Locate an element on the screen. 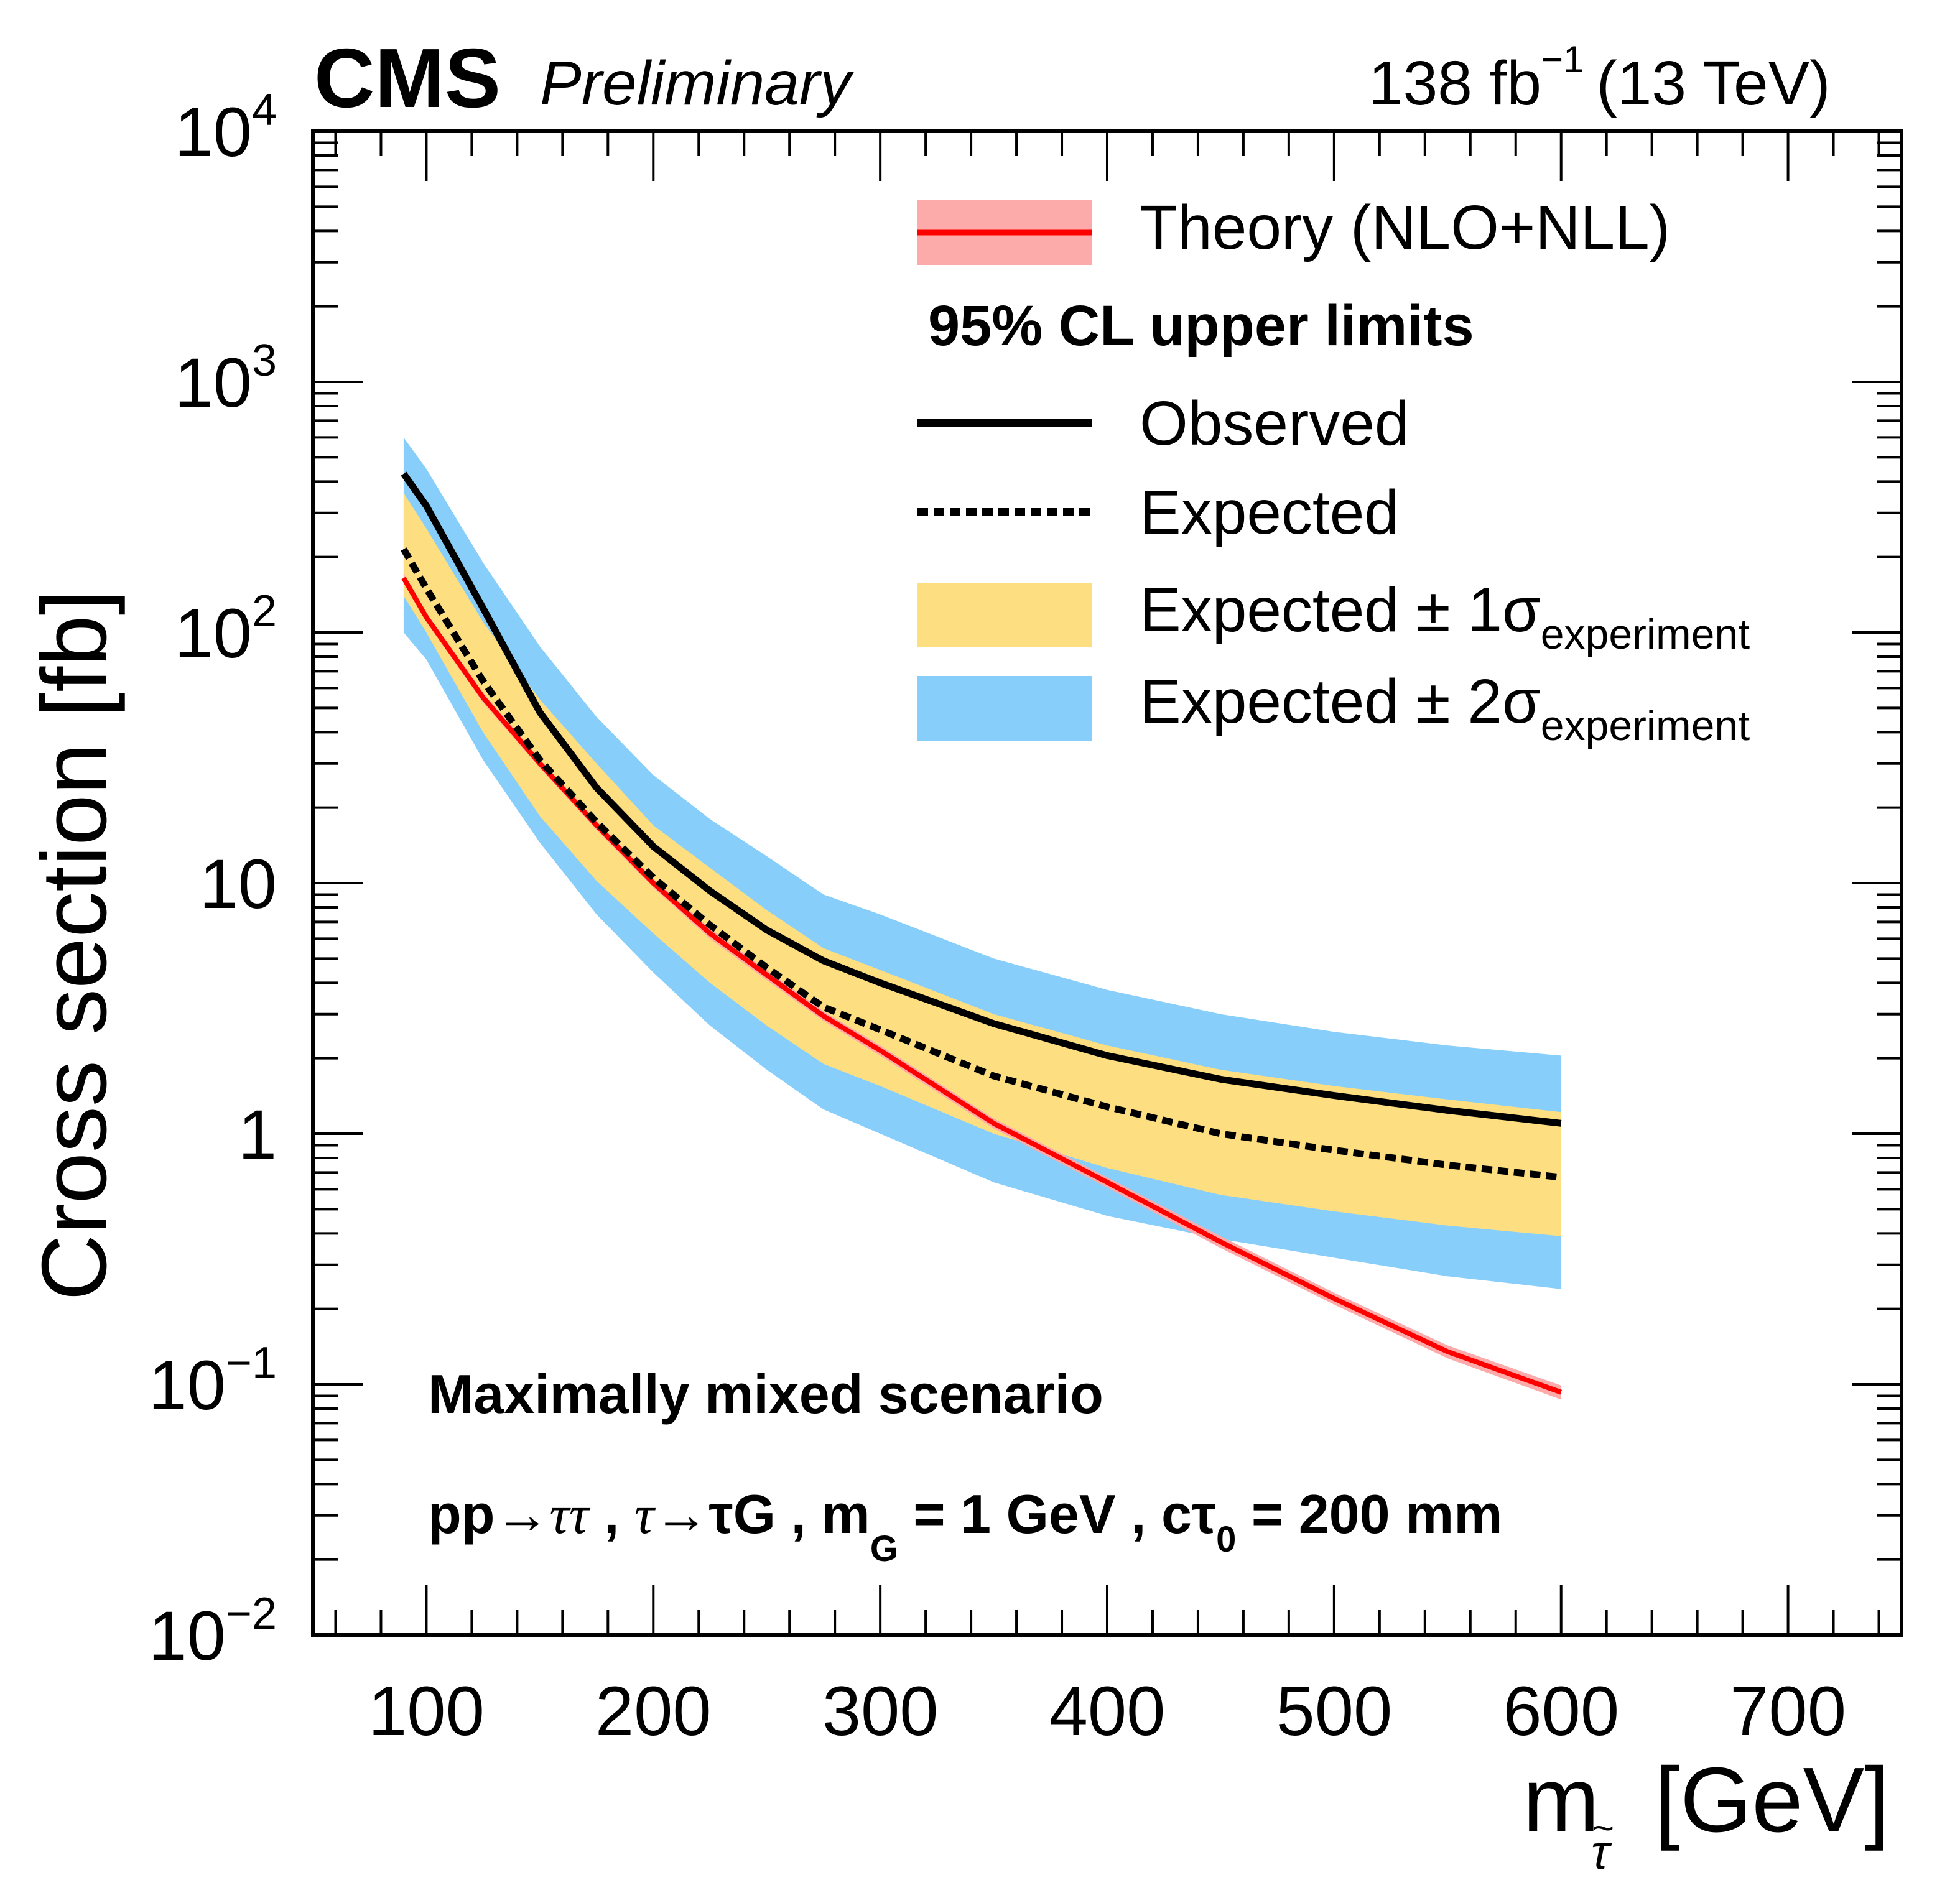 This screenshot has height=1880, width=1960. y-tick-label: 10² is located at coordinates (225, 629).